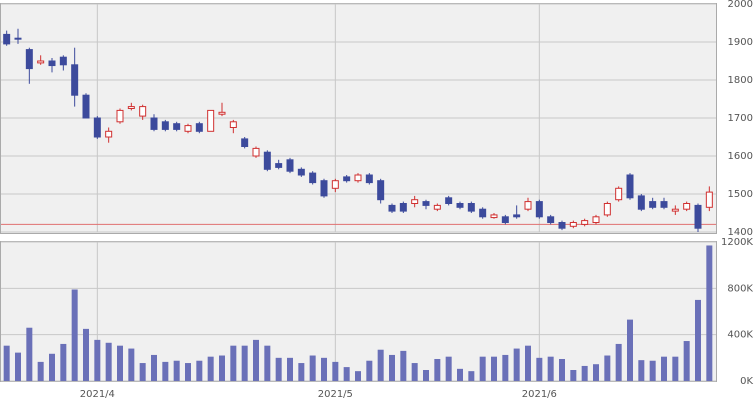 The height and width of the screenshot is (400, 755). I want to click on x-tick-label: 2021/4, so click(97, 394).